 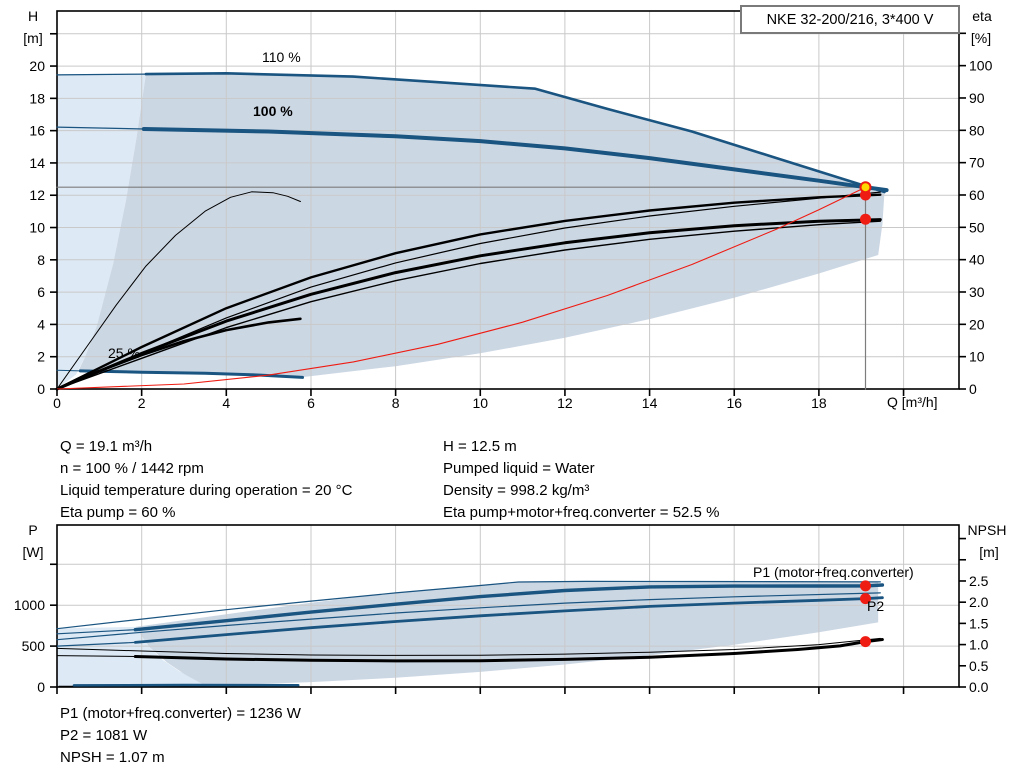 I want to click on info-head: H = 12.5 m, so click(x=480, y=446).